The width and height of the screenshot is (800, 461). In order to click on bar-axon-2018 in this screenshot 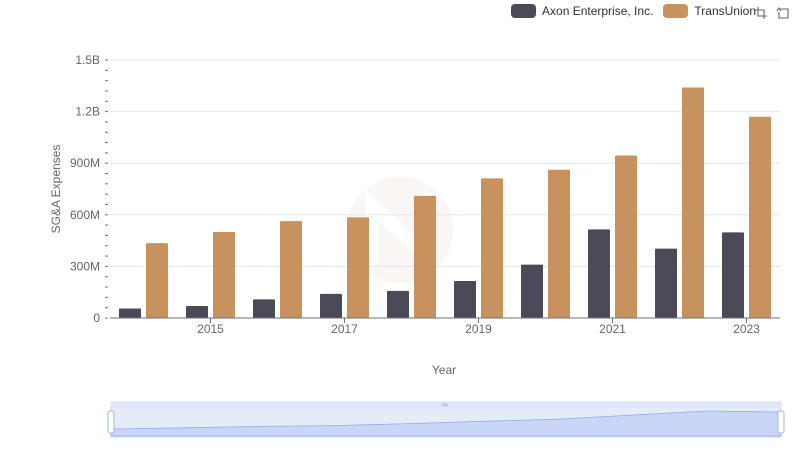, I will do `click(398, 304)`.